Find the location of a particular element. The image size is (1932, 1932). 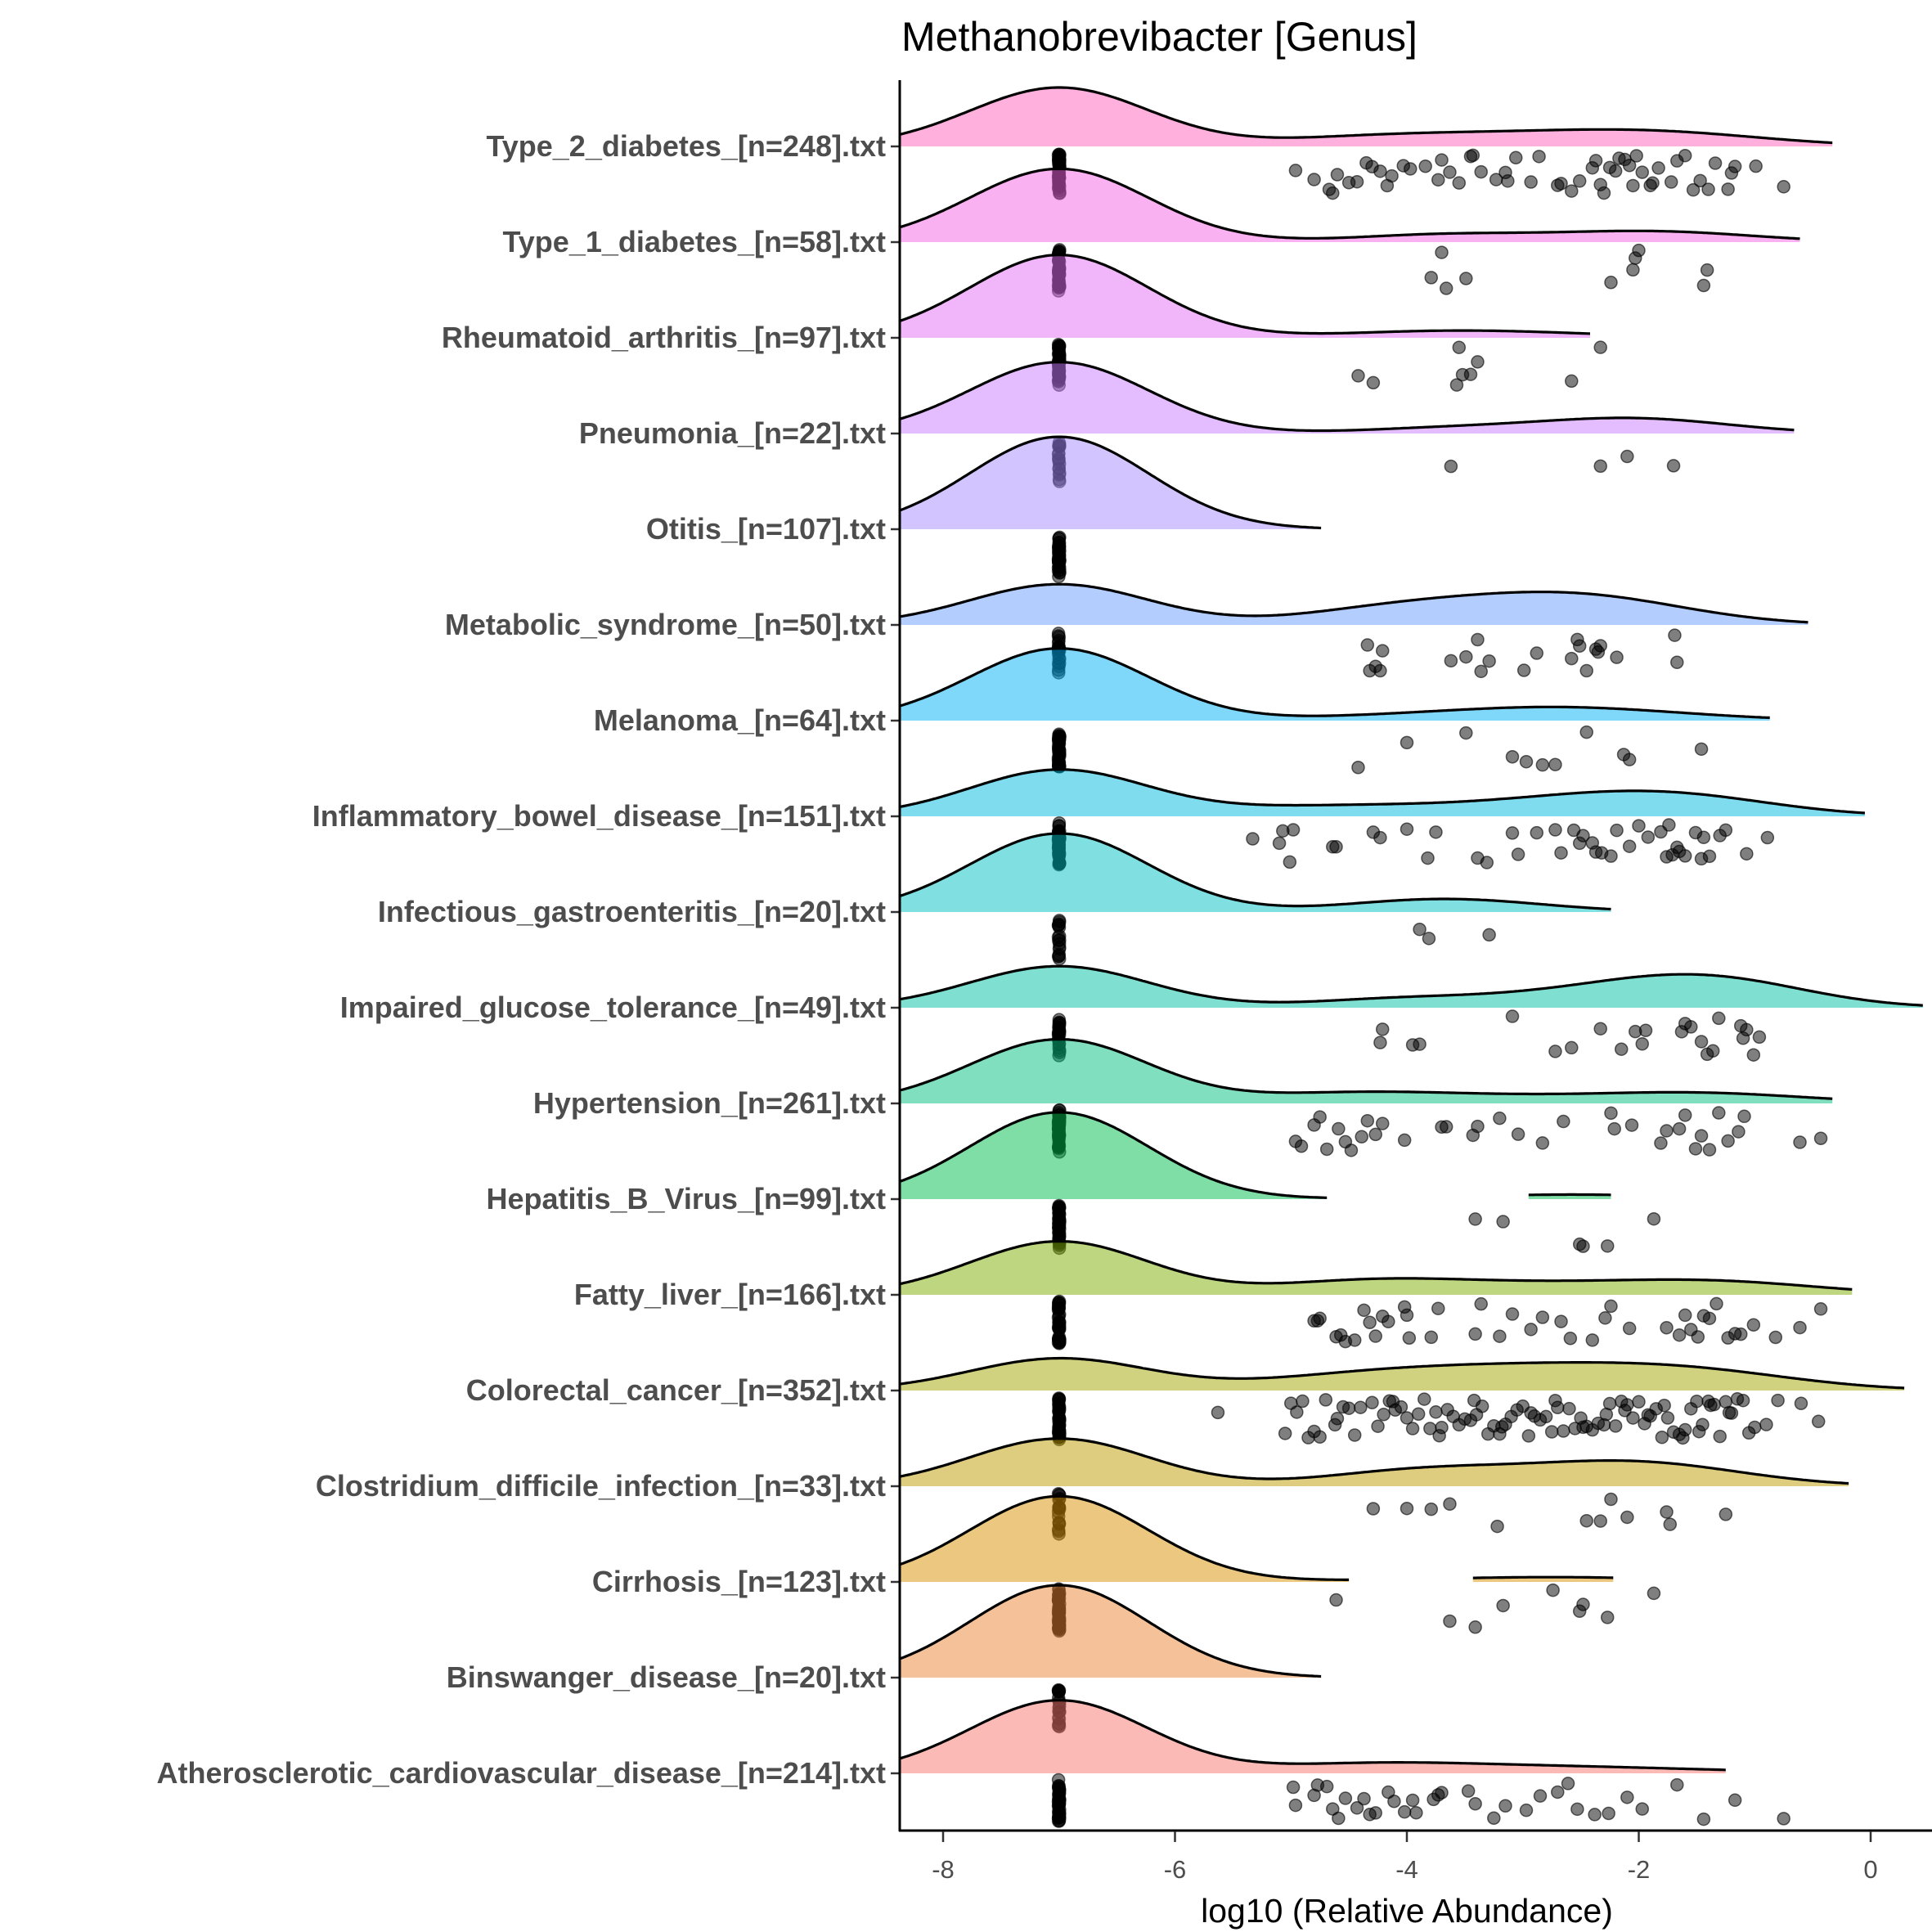

y-tick-label: Fatty_liver_[n=166].txt is located at coordinates (730, 1294).